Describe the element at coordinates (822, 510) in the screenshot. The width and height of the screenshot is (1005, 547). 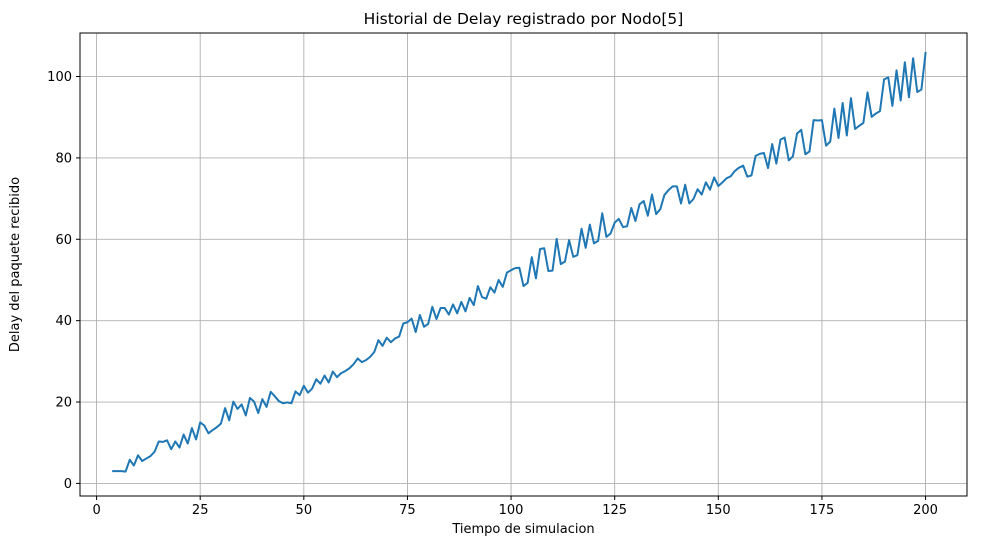
I see `x-tick-label: 175` at that location.